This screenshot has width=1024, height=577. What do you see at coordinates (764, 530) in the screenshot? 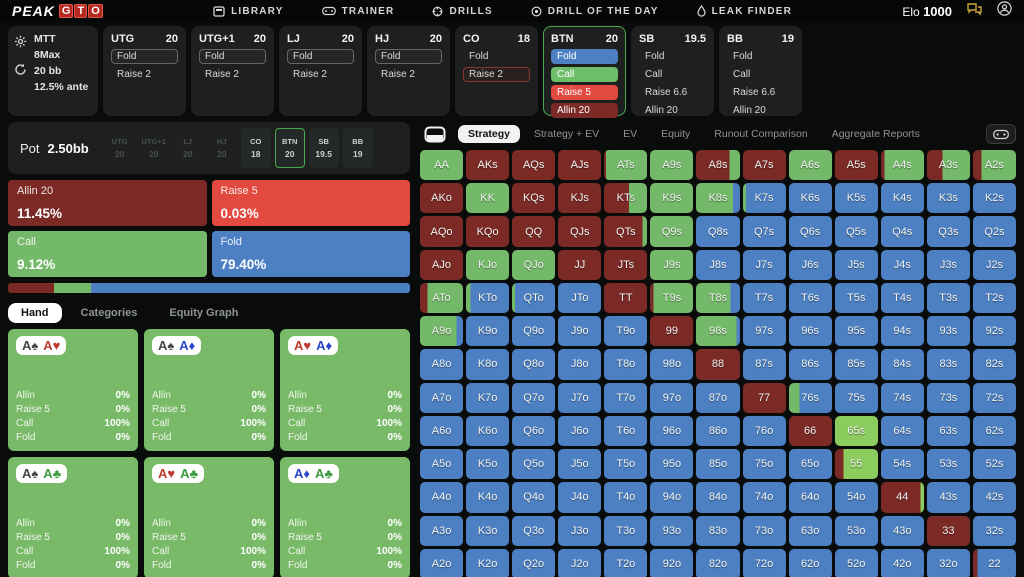
I see `grid-cell-73o: 73o` at bounding box center [764, 530].